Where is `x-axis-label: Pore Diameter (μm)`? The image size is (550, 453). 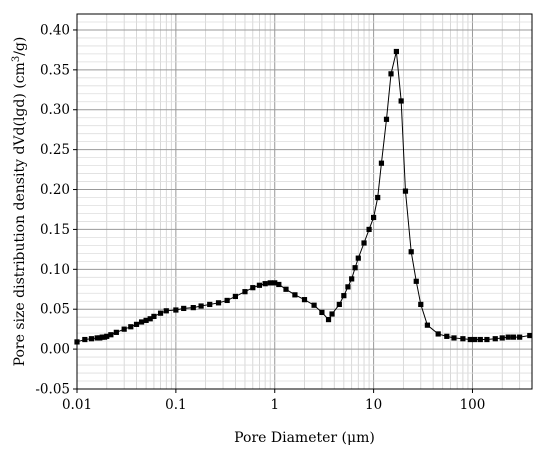
x-axis-label: Pore Diameter (μm) is located at coordinates (304, 438).